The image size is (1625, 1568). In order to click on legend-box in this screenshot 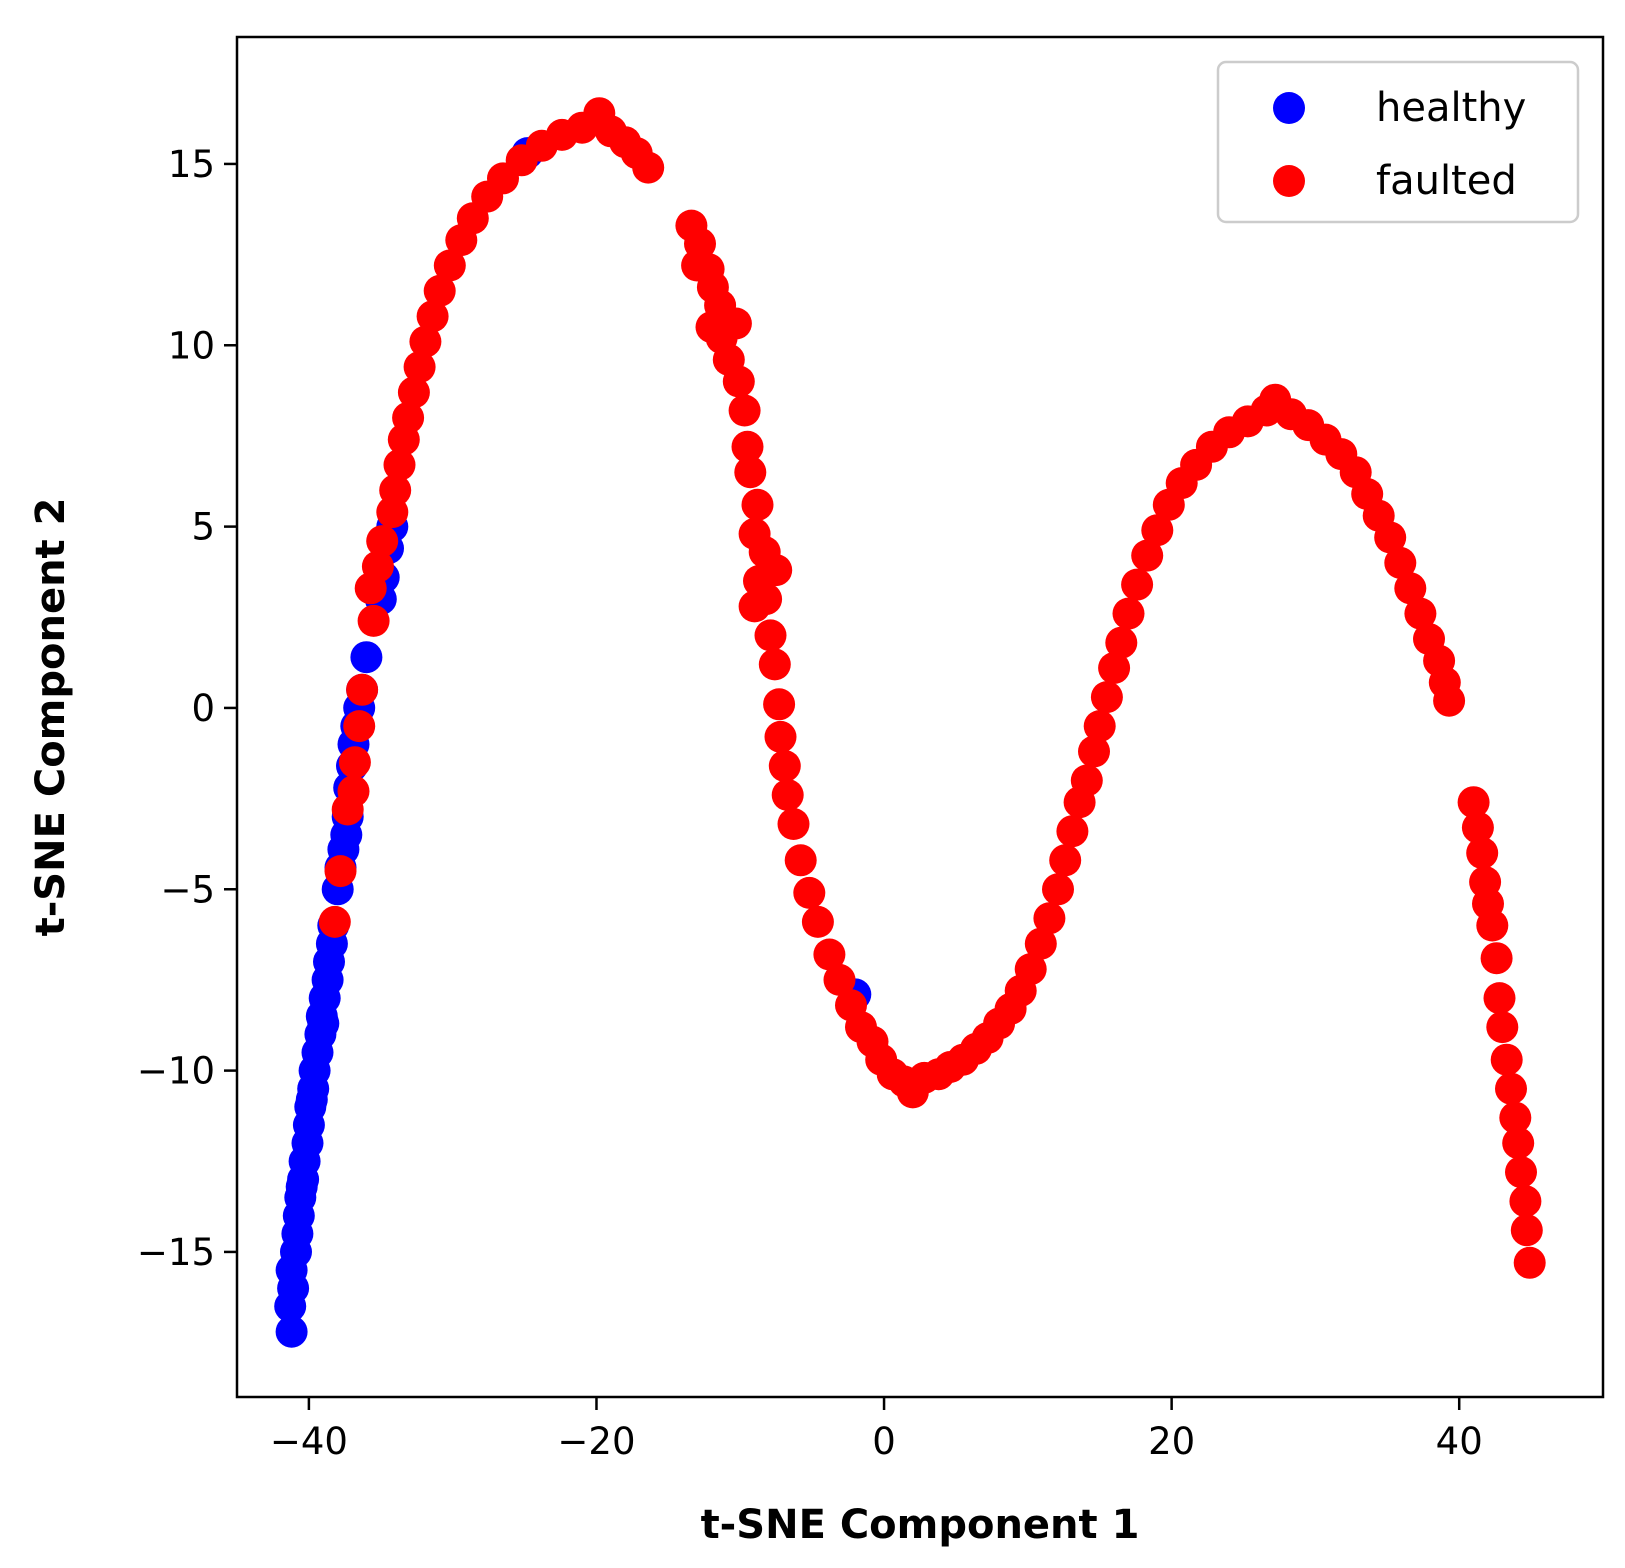, I will do `click(1398, 142)`.